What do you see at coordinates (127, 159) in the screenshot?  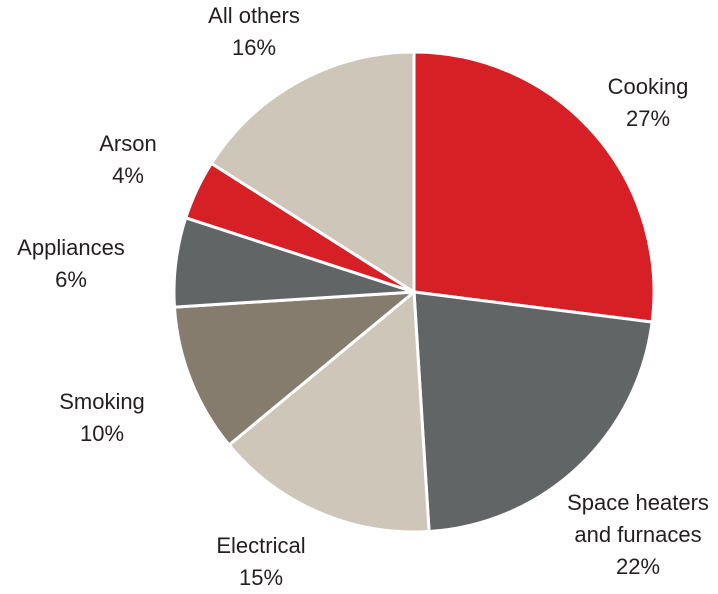 I see `pie-label-arson: Arson 4%` at bounding box center [127, 159].